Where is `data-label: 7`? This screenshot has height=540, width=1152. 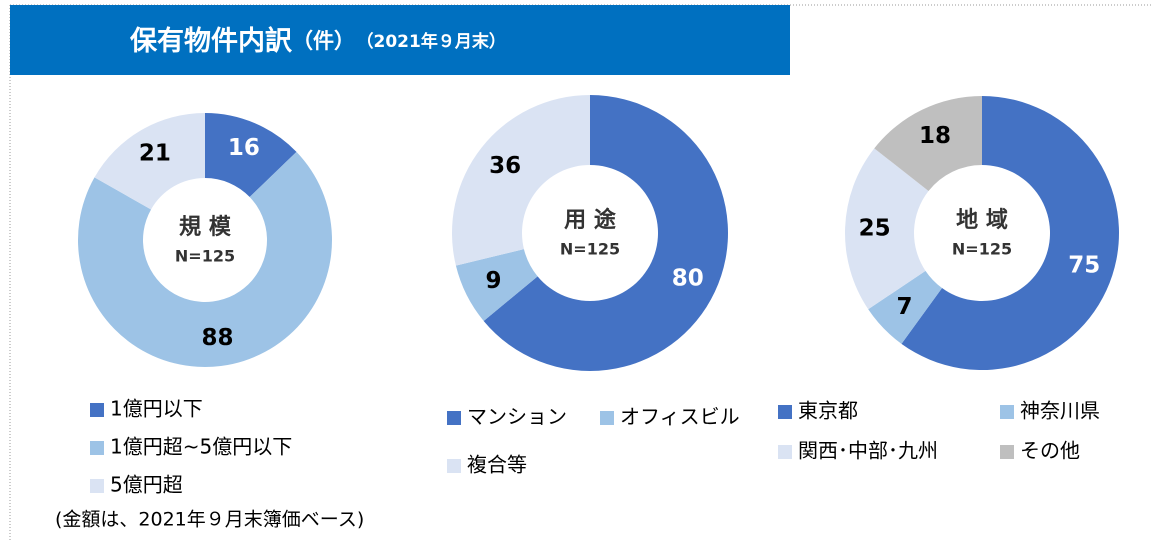
data-label: 7 is located at coordinates (905, 307).